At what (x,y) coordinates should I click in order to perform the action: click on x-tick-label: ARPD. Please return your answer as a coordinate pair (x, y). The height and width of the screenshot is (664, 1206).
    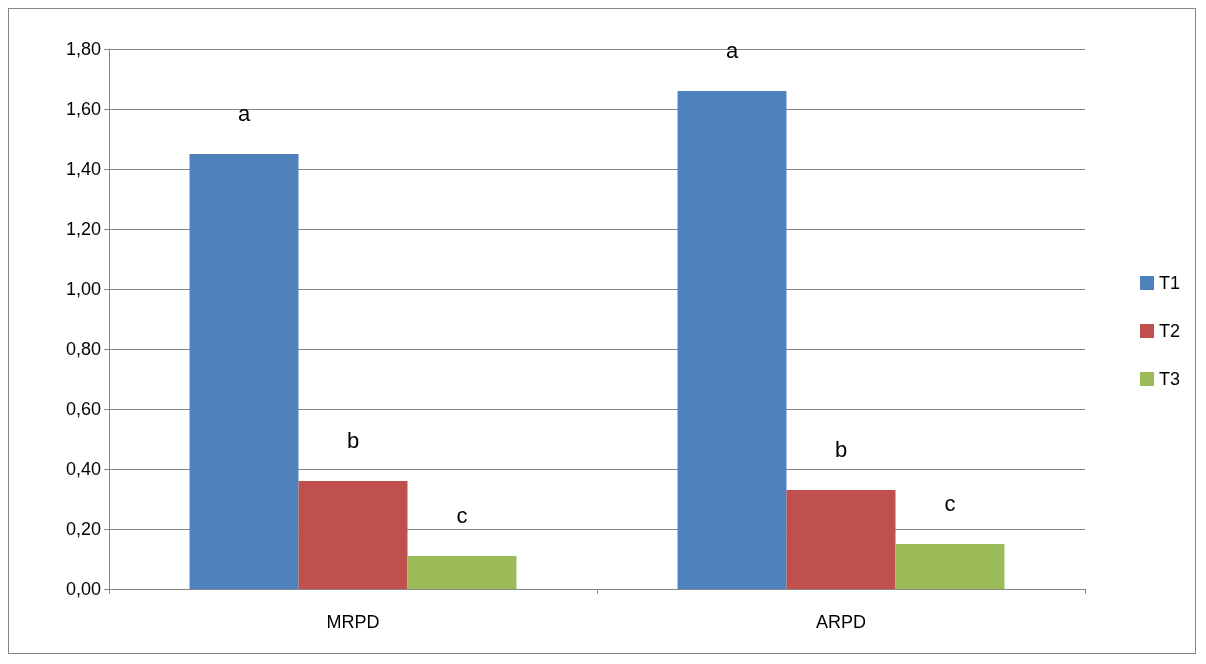
    Looking at the image, I should click on (841, 622).